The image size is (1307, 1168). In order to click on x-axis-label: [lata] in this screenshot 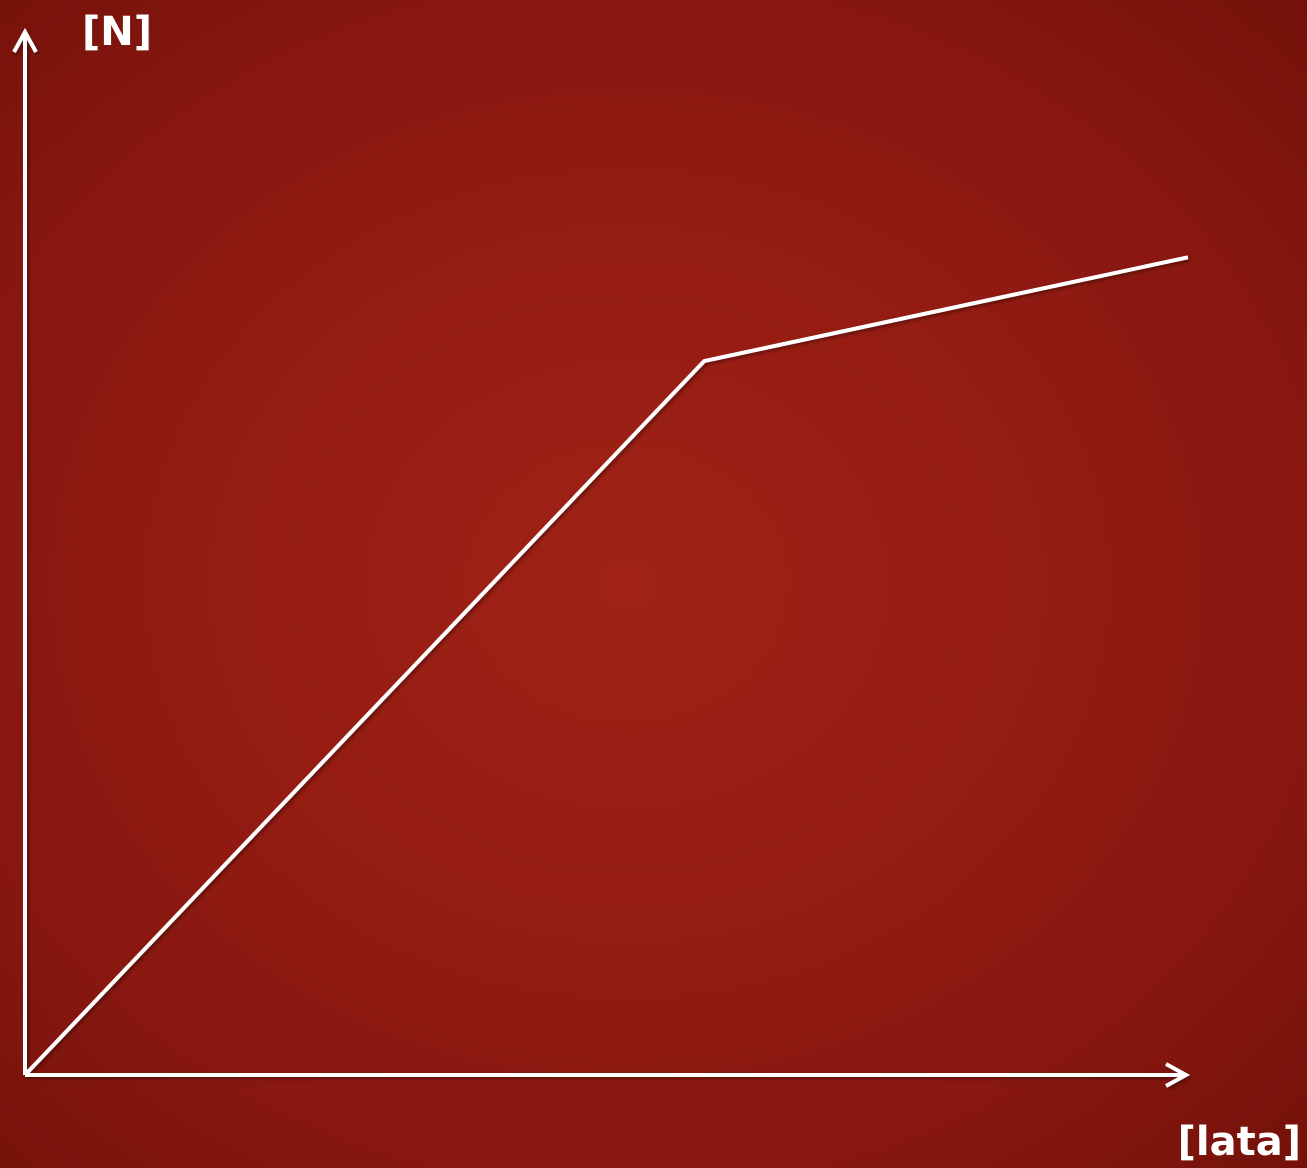, I will do `click(1239, 1142)`.